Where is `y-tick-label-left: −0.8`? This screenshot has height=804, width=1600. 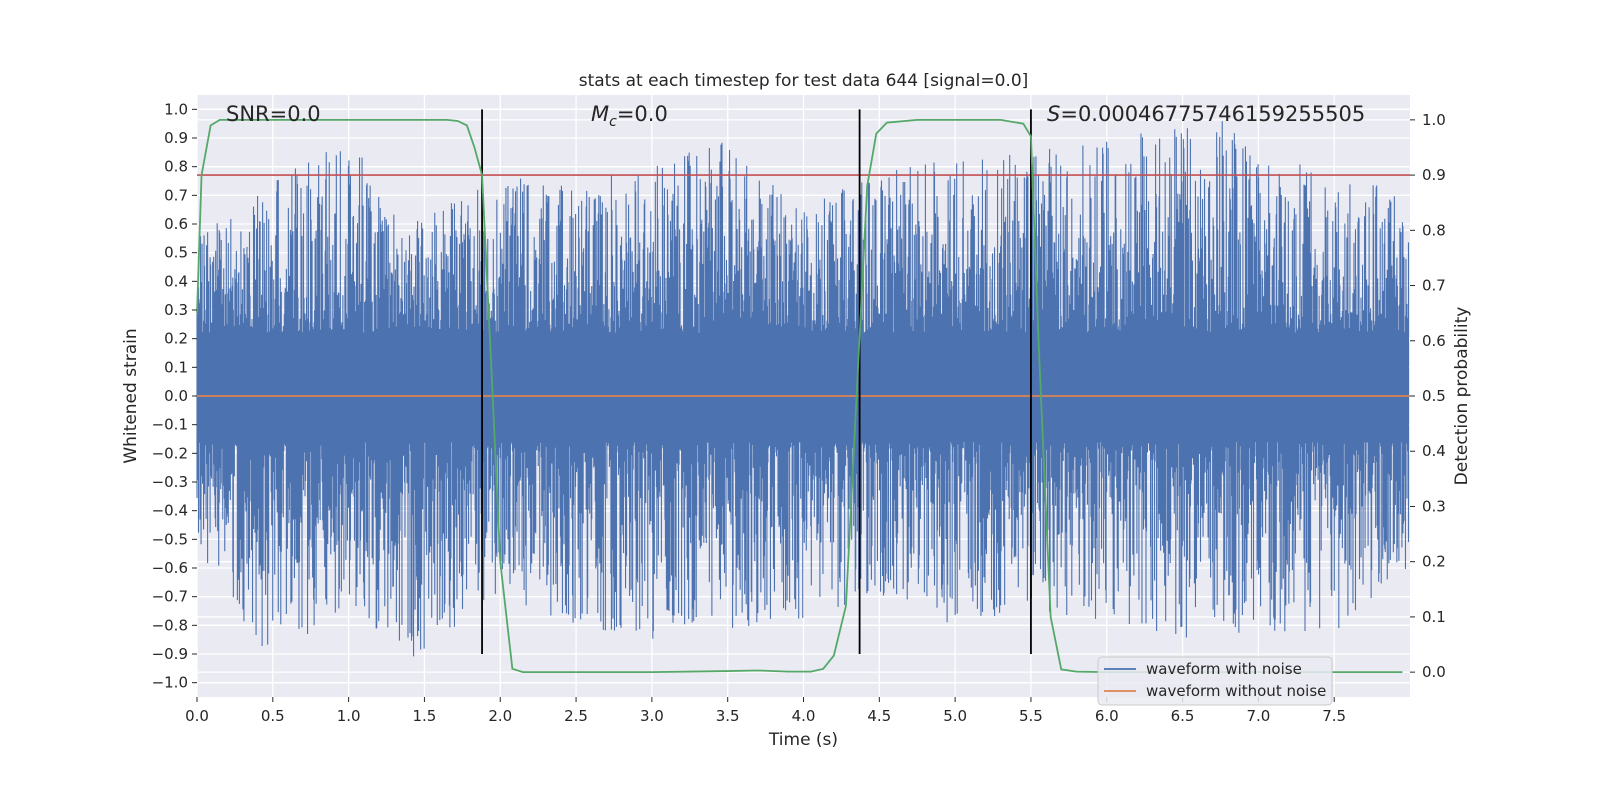
y-tick-label-left: −0.8 is located at coordinates (170, 625).